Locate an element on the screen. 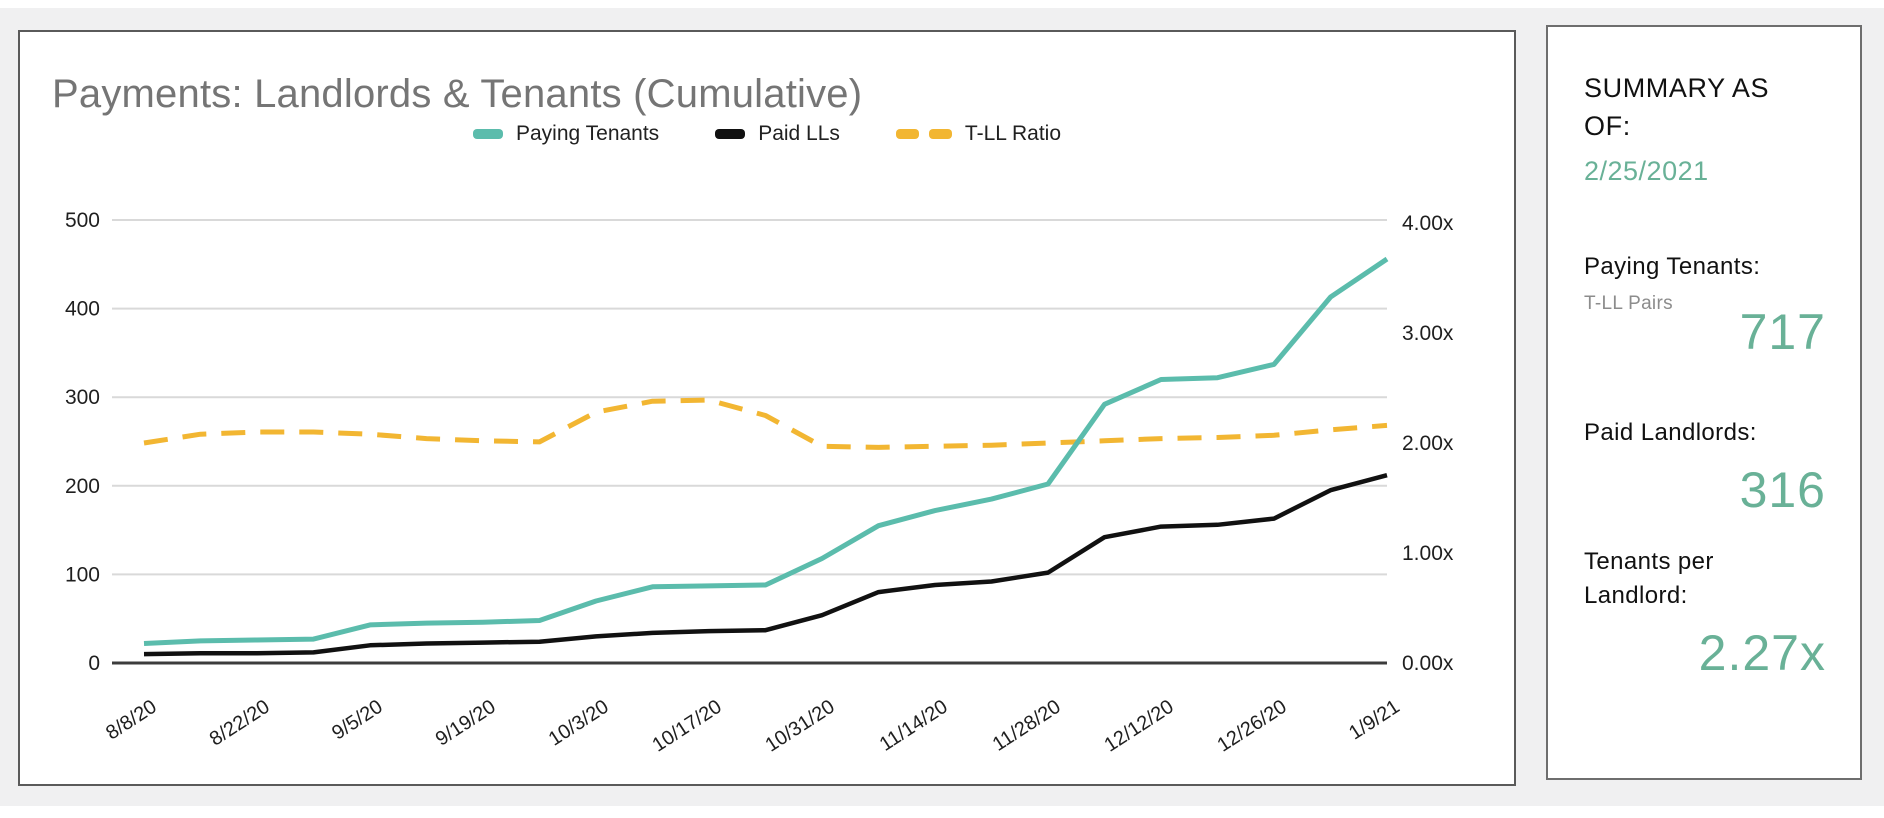  paid-landlords-value: 316 is located at coordinates (1782, 489).